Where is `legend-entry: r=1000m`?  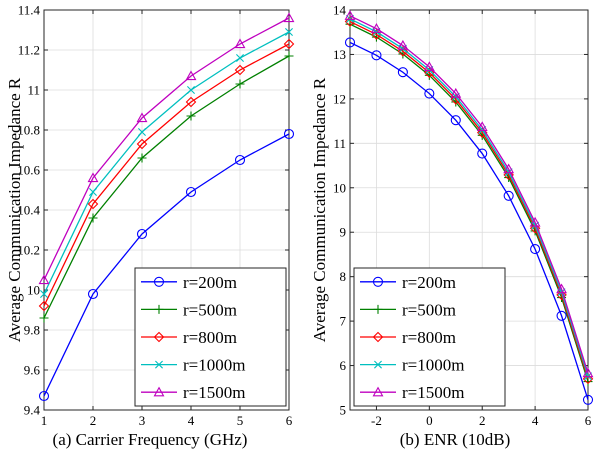
legend-entry: r=1000m is located at coordinates (193, 365).